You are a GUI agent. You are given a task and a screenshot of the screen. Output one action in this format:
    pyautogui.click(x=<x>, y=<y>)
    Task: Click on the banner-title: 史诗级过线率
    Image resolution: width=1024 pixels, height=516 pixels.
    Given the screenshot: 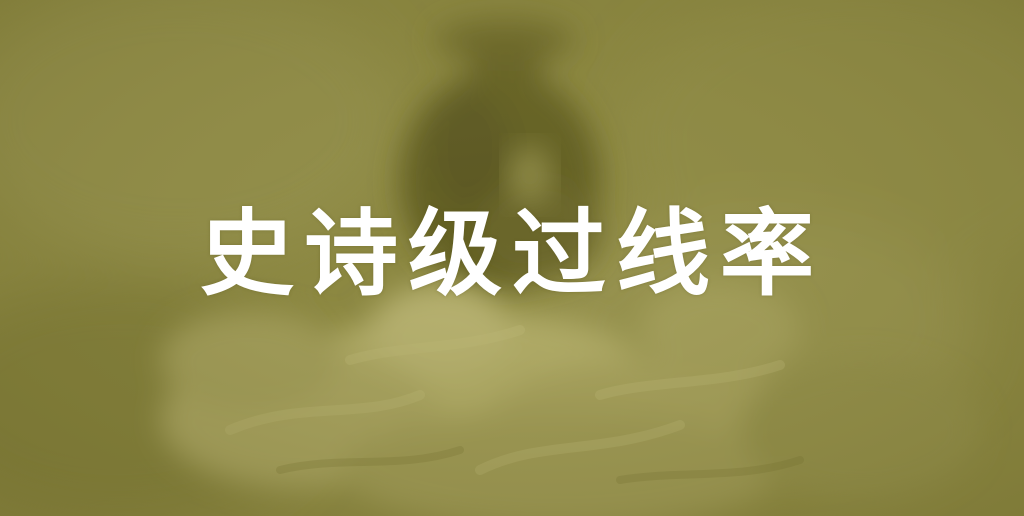 What is the action you would take?
    pyautogui.click(x=511, y=254)
    